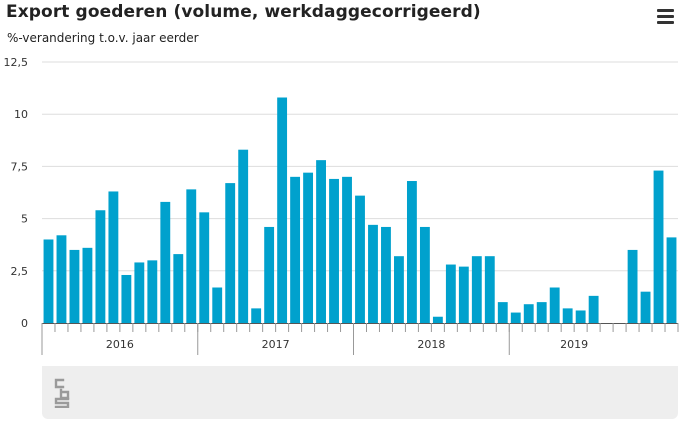 The image size is (691, 432). What do you see at coordinates (62, 393) in the screenshot?
I see `cbs-logo-icon` at bounding box center [62, 393].